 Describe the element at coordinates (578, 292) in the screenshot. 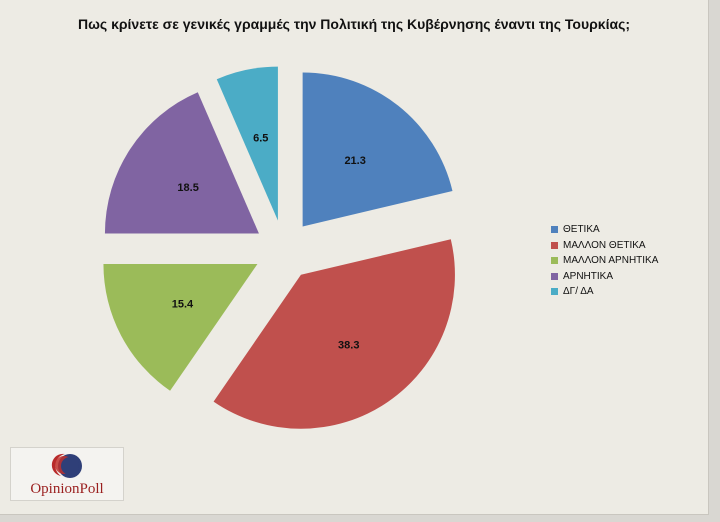

I see `legend-label: ΔΓ/ ΔΑ` at that location.